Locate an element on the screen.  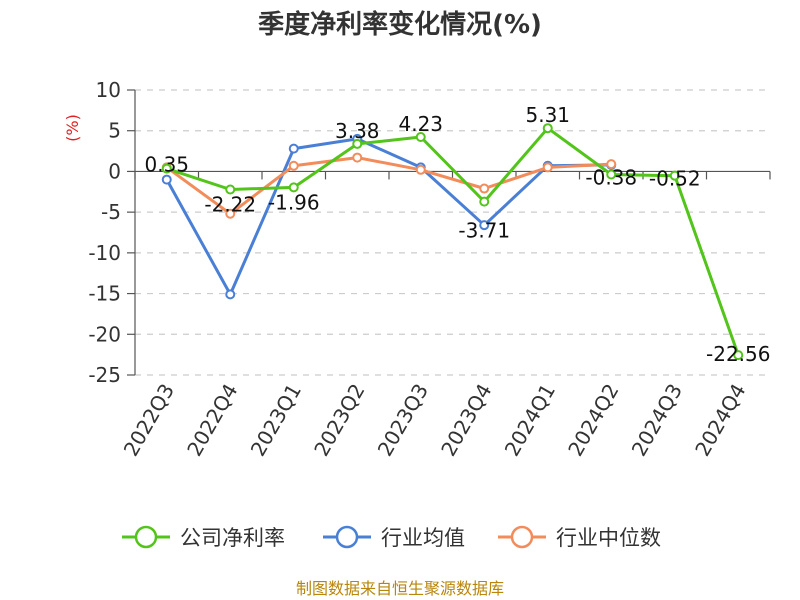
x-tick-label: 2024Q1 is located at coordinates (530, 420).